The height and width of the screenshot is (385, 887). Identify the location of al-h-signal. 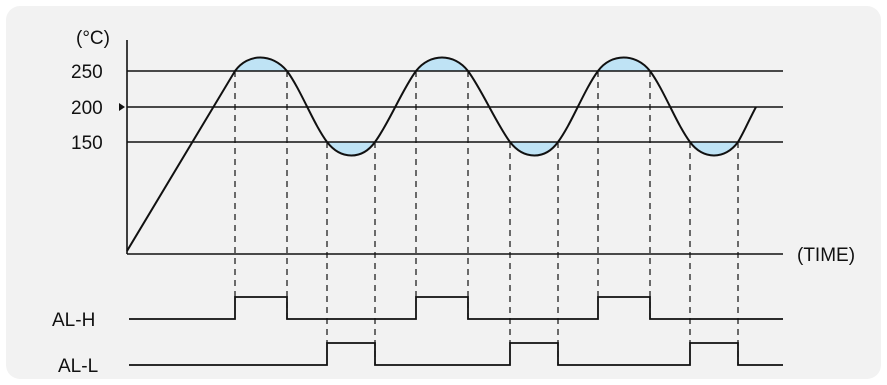
(456, 308).